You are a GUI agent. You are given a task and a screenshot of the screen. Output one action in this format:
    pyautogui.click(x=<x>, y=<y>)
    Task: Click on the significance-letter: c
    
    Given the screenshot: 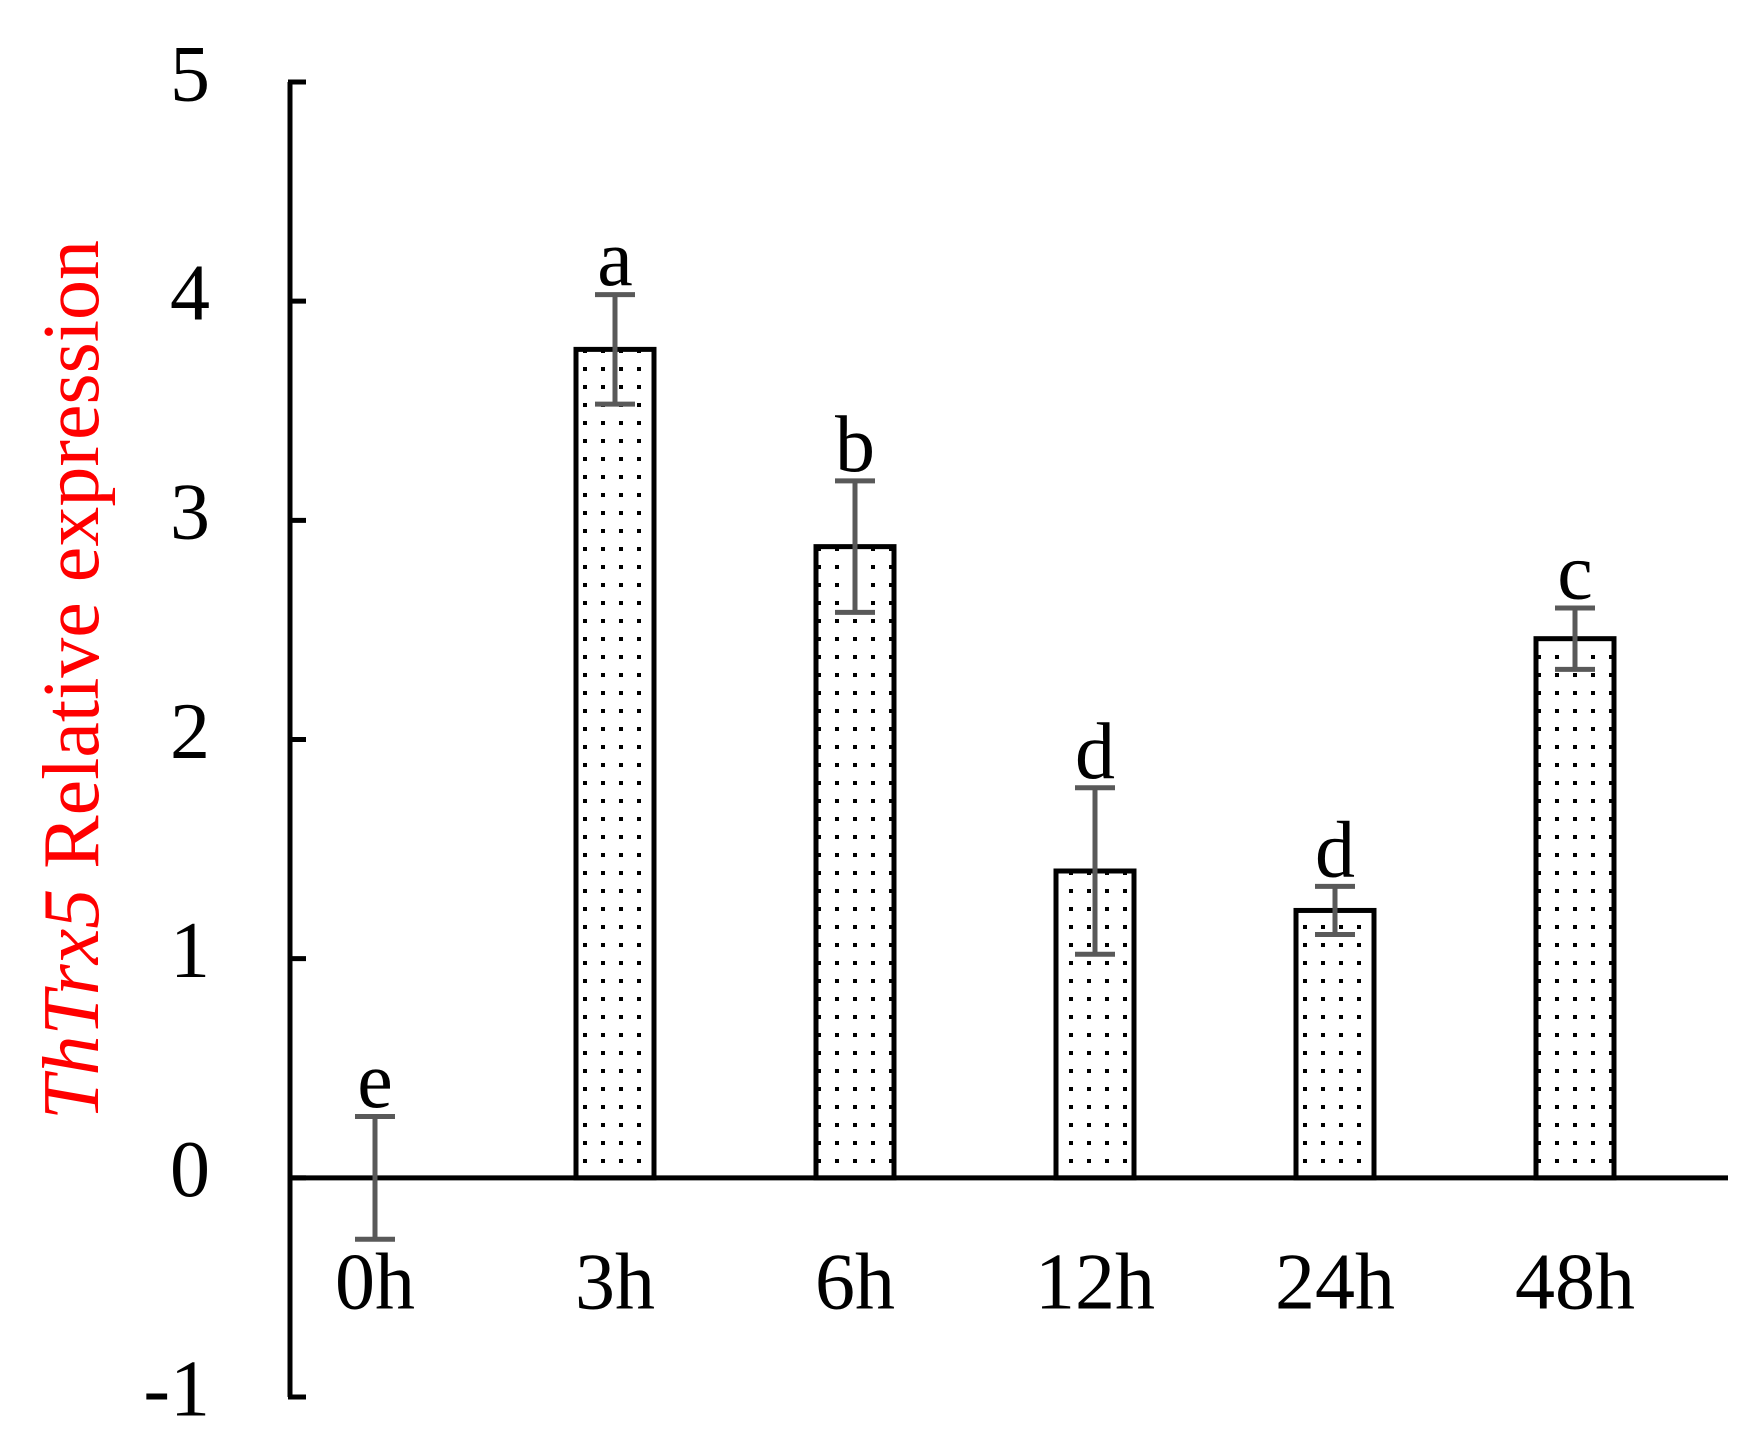 What is the action you would take?
    pyautogui.click(x=1575, y=572)
    